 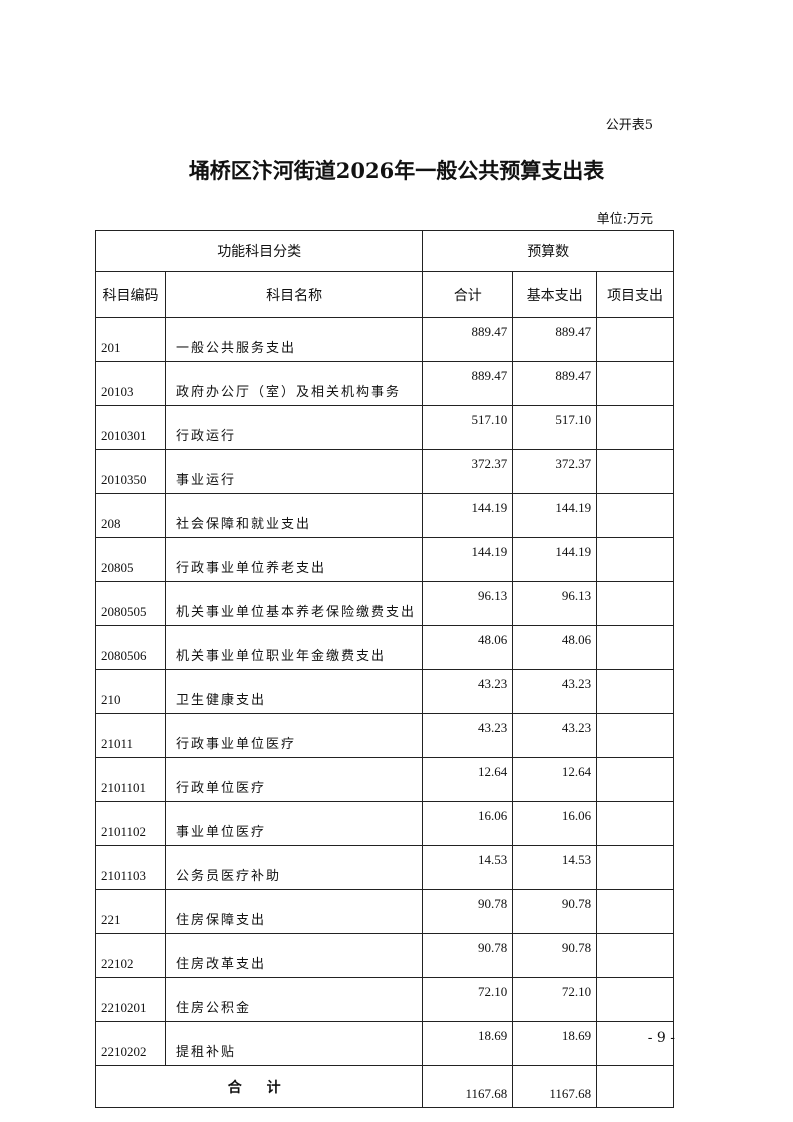 I want to click on cell-name: 卫生健康支出, so click(x=294, y=691).